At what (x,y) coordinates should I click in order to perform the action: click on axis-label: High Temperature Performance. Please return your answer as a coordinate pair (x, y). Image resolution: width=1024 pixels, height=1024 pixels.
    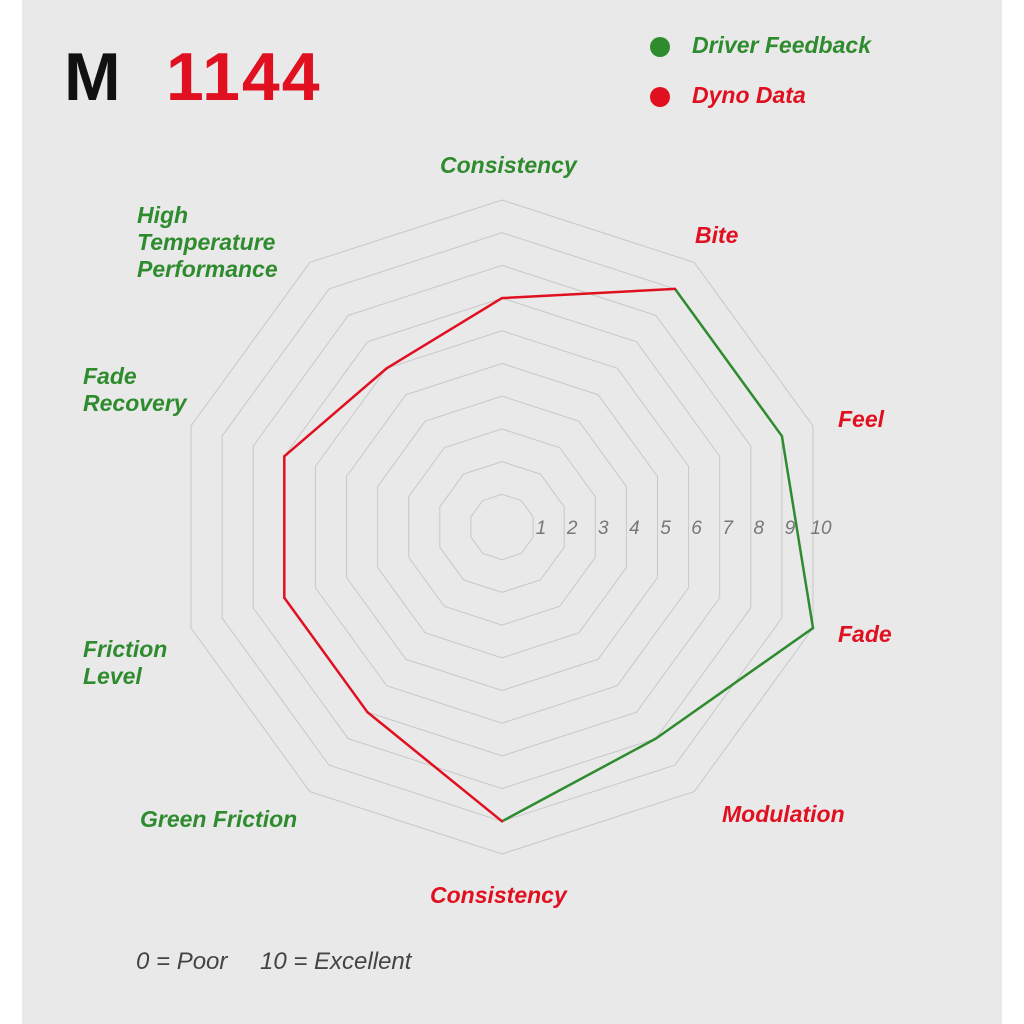
    Looking at the image, I should click on (207, 242).